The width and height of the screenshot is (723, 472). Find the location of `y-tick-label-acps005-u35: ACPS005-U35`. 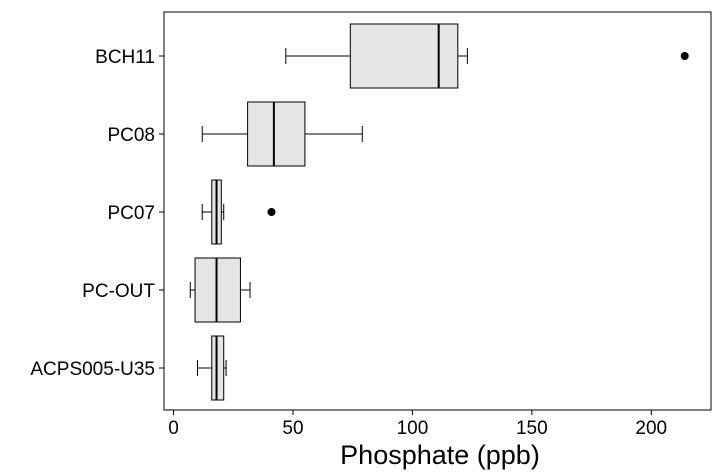

y-tick-label-acps005-u35: ACPS005-U35 is located at coordinates (92, 369).